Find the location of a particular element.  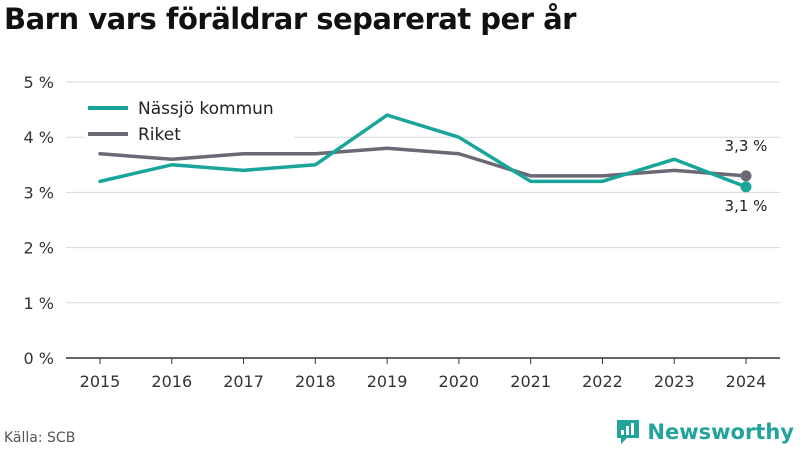

x-tick-label: 2017 is located at coordinates (243, 381).